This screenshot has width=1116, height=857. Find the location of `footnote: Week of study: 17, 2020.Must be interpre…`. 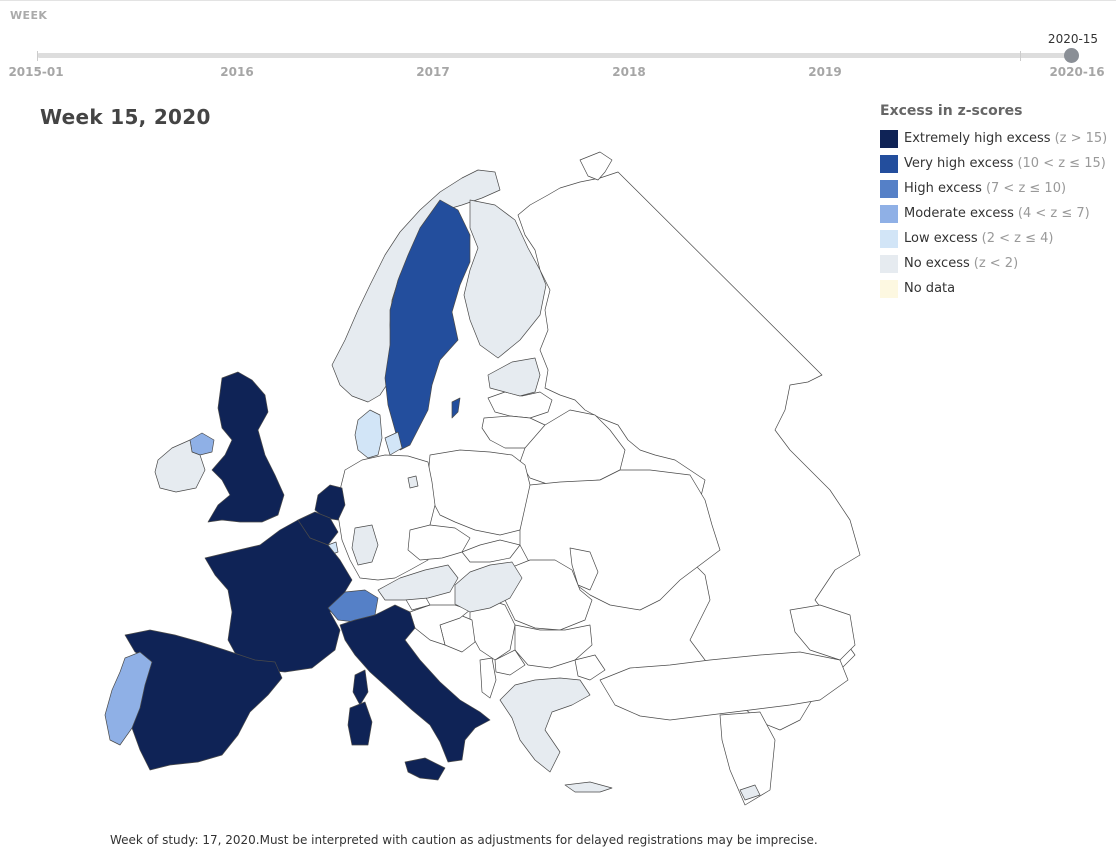

footnote: Week of study: 17, 2020.Must be interpre… is located at coordinates (464, 840).